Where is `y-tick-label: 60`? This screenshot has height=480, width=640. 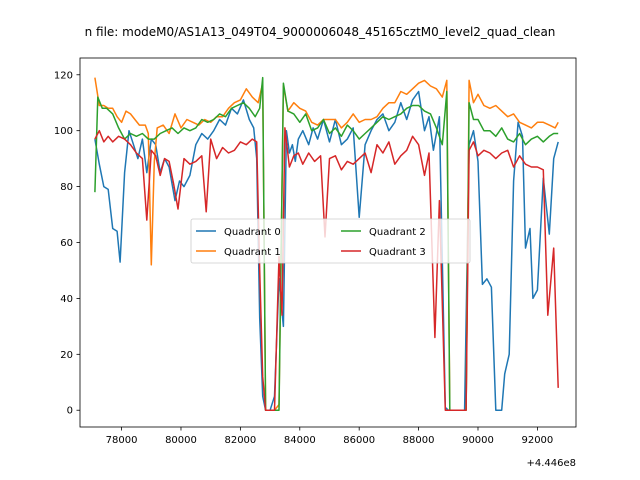
y-tick-label: 60 is located at coordinates (66, 243).